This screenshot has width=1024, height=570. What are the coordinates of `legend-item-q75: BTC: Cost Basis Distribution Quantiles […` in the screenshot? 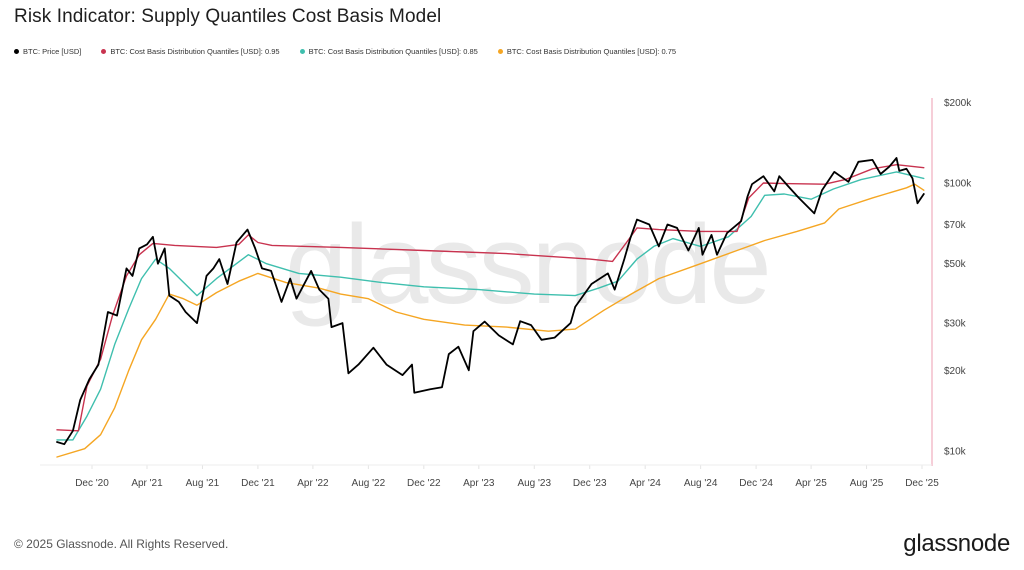 It's located at (587, 51).